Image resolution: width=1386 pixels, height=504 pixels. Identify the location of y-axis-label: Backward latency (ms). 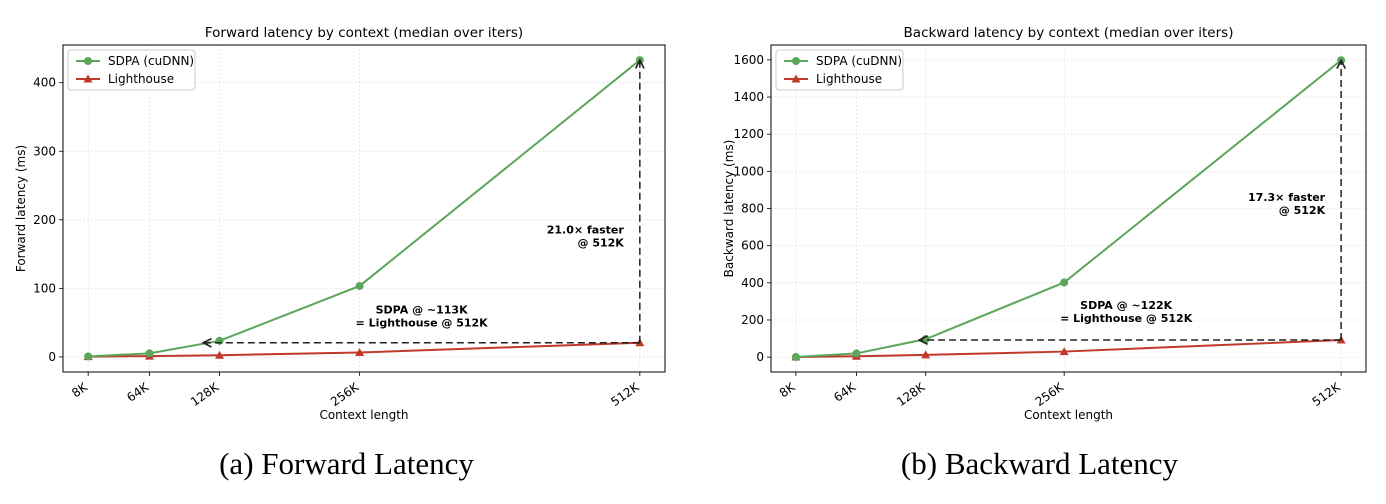
(729, 209).